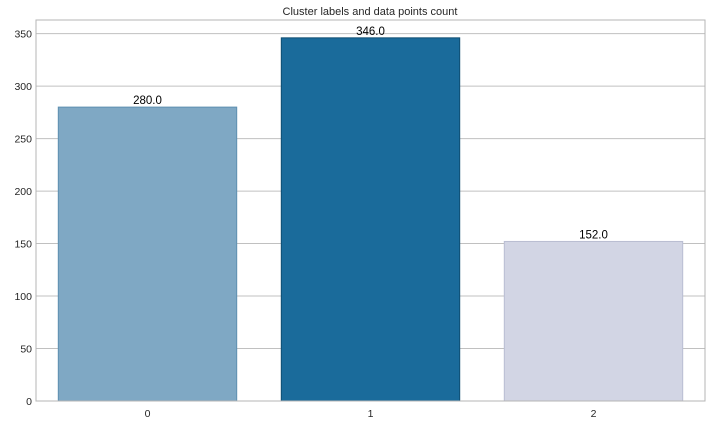 The height and width of the screenshot is (428, 711). Describe the element at coordinates (370, 12) in the screenshot. I see `chart-title: Cluster labels and data points count` at that location.